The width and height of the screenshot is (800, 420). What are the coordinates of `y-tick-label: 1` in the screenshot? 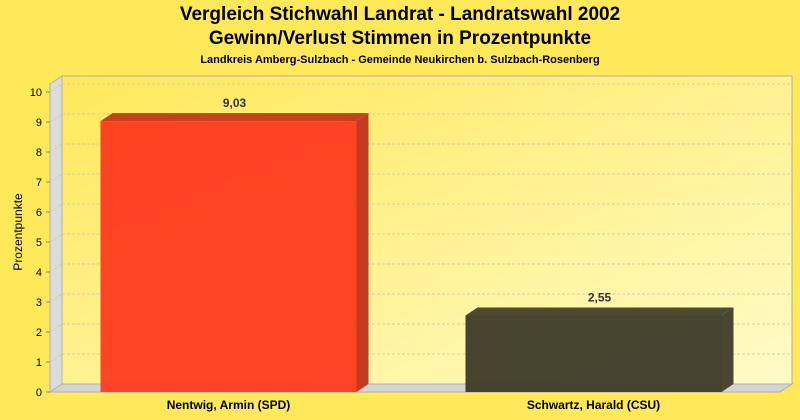 It's located at (39, 363).